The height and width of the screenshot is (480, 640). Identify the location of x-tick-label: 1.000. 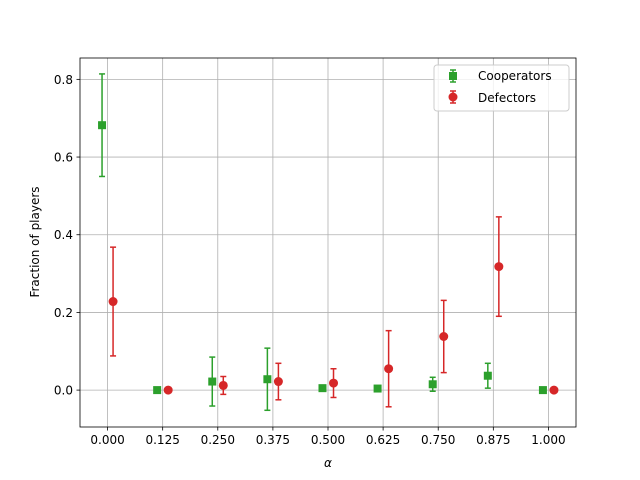
(548, 440).